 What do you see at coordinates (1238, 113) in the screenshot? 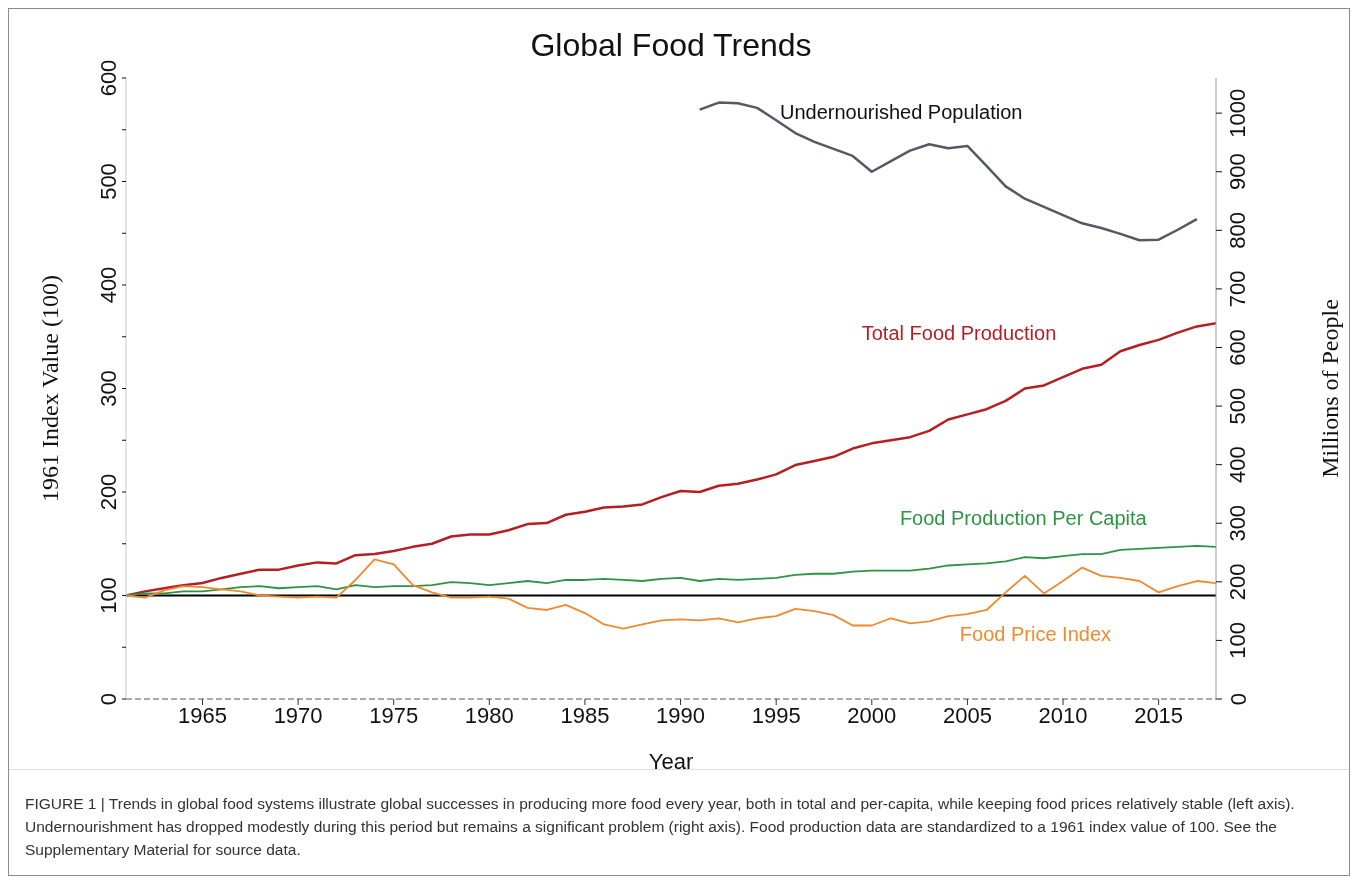
I see `y2-tick-label: 1000` at bounding box center [1238, 113].